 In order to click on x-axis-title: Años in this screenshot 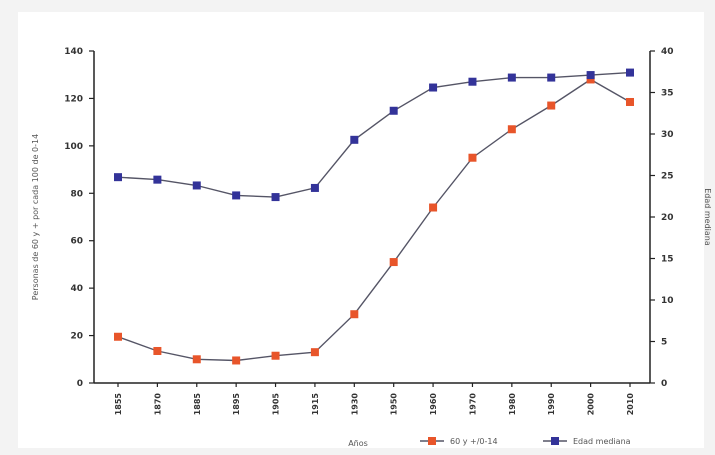, I will do `click(358, 443)`.